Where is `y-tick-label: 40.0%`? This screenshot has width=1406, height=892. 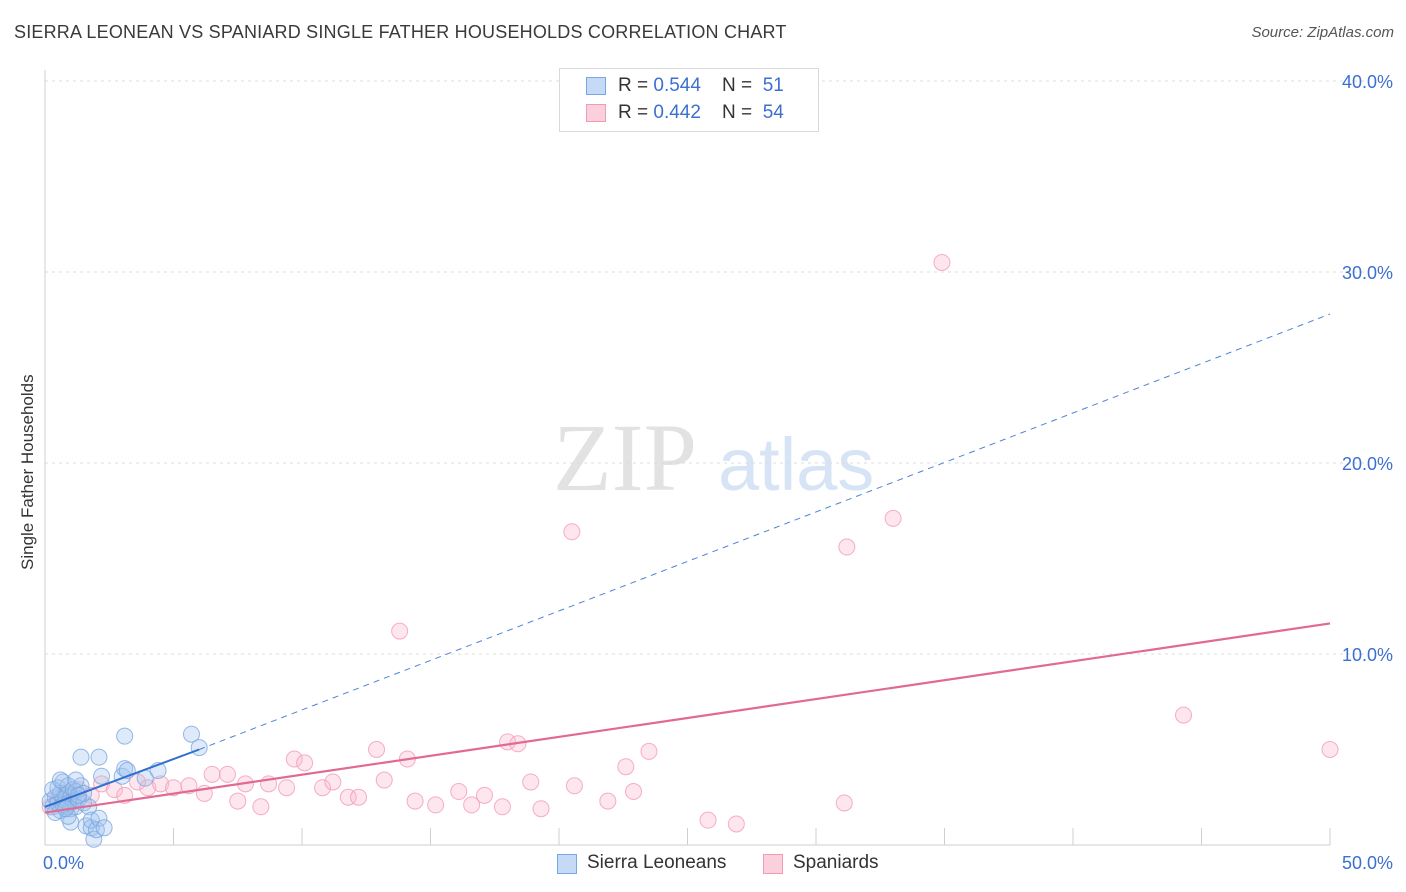
y-tick-label: 40.0% is located at coordinates (1367, 82).